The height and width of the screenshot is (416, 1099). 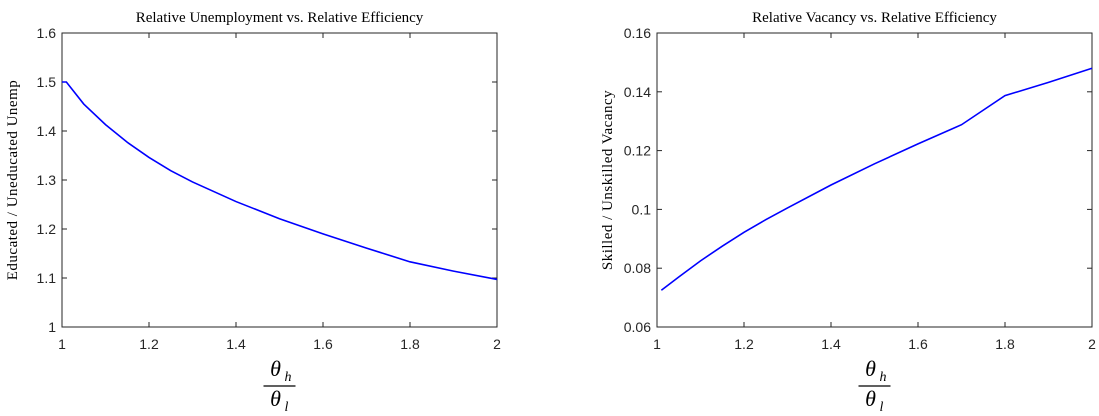 What do you see at coordinates (47, 33) in the screenshot?
I see `y-tick-label: 1.6` at bounding box center [47, 33].